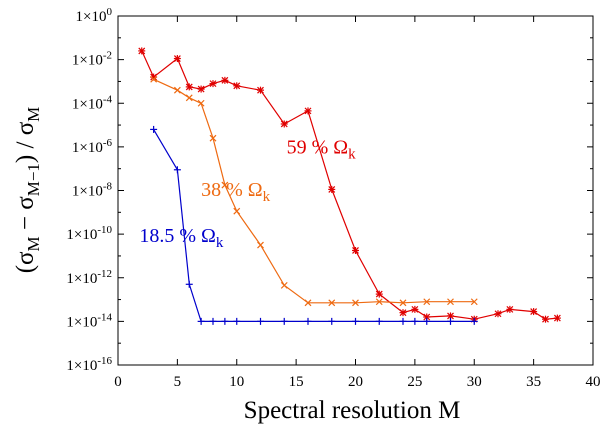 This screenshot has width=600, height=424. Describe the element at coordinates (94, 15) in the screenshot. I see `y-tick-label: 1×100` at that location.